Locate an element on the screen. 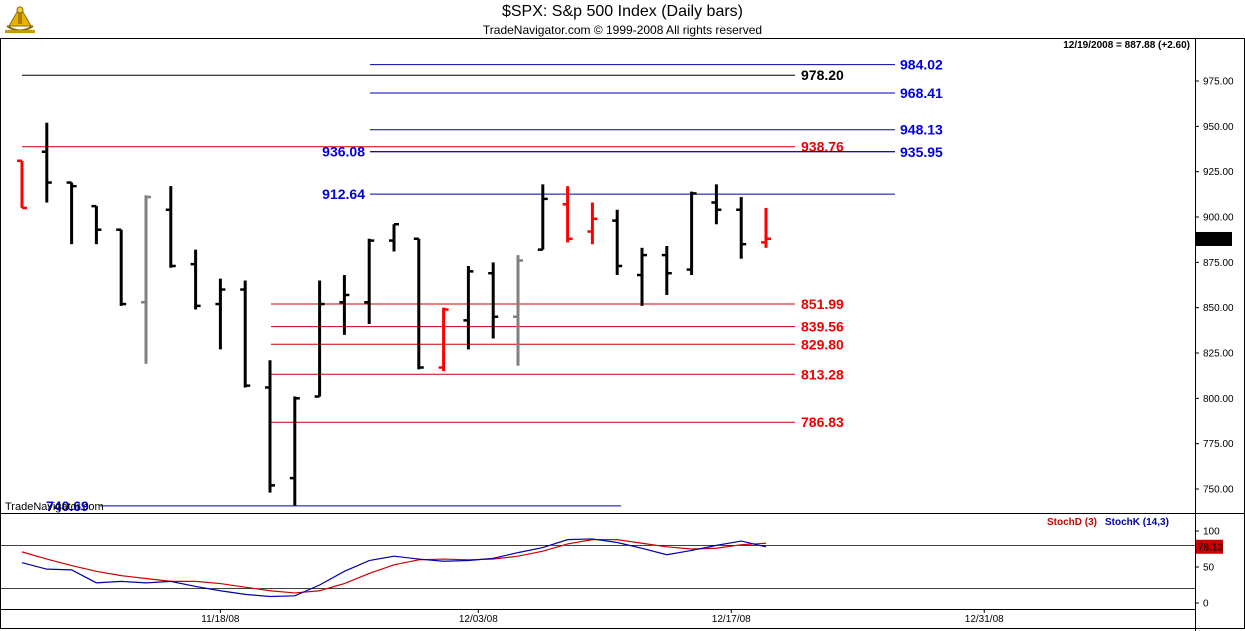 Image resolution: width=1245 pixels, height=631 pixels. last-price-label: 887.88 is located at coordinates (1213, 240).